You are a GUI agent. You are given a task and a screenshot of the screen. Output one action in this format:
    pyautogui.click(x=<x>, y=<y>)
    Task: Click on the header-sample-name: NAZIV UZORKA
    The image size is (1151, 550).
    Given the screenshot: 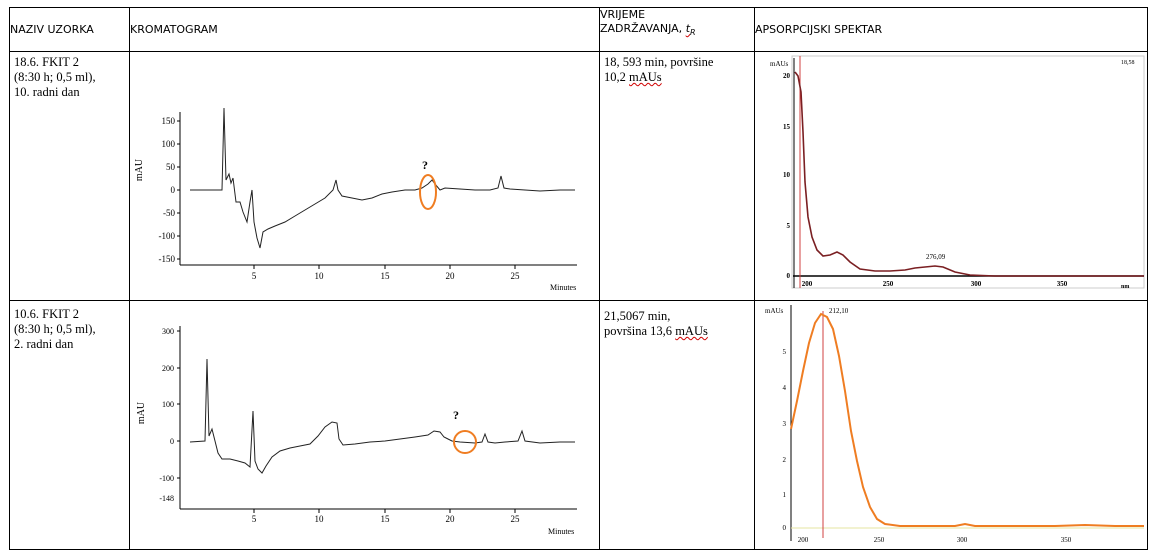 What is the action you would take?
    pyautogui.click(x=69, y=29)
    